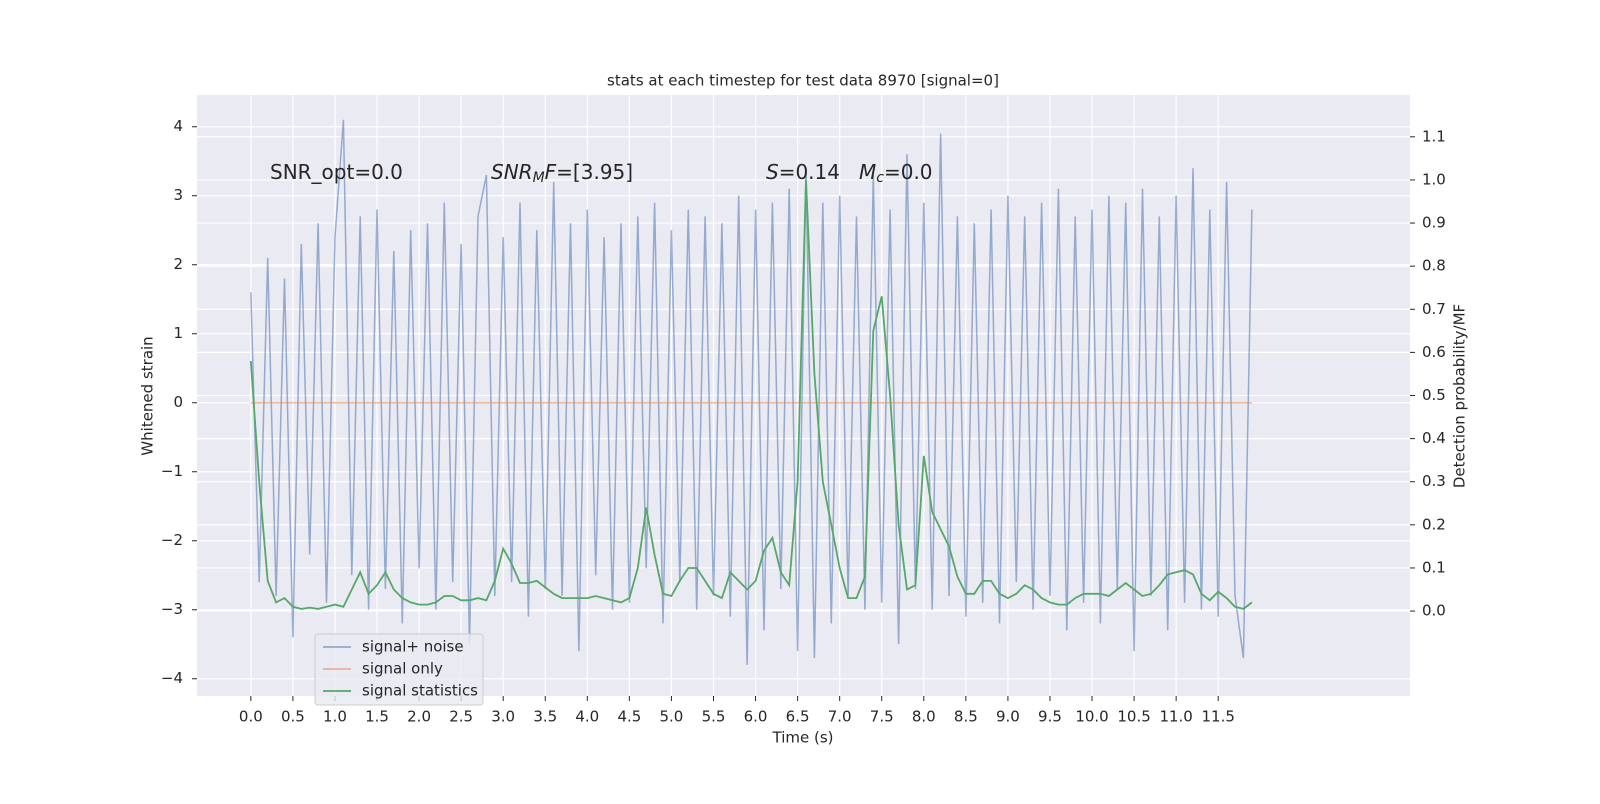  Describe the element at coordinates (420, 691) in the screenshot. I see `legend-label: signal statistics` at that location.